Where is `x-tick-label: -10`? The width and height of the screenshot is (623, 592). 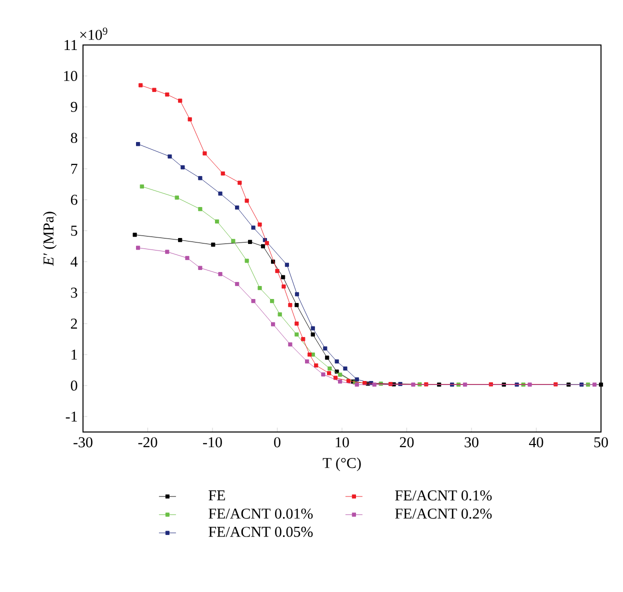
x-tick-label: -10 is located at coordinates (212, 442).